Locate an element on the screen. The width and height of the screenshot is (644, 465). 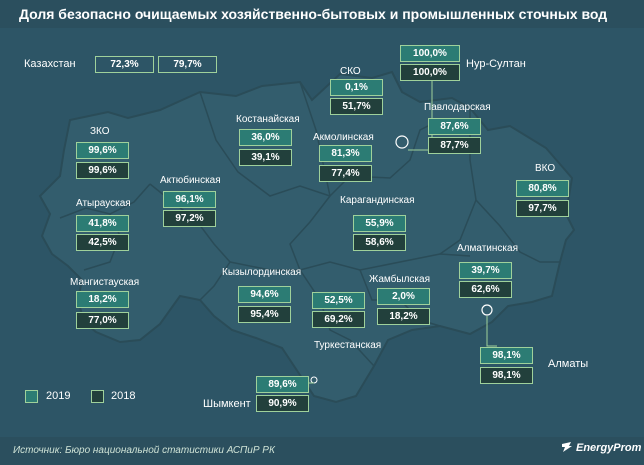
atyrau-2018-value: 42,5% is located at coordinates (102, 242).